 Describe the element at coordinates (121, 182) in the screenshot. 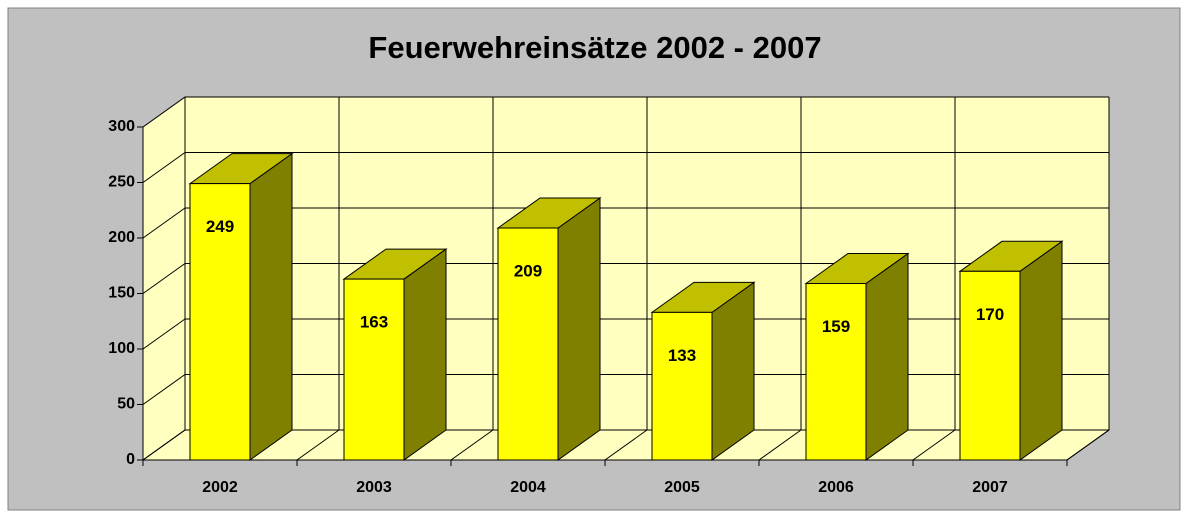

I see `y-tick-label: 250` at that location.